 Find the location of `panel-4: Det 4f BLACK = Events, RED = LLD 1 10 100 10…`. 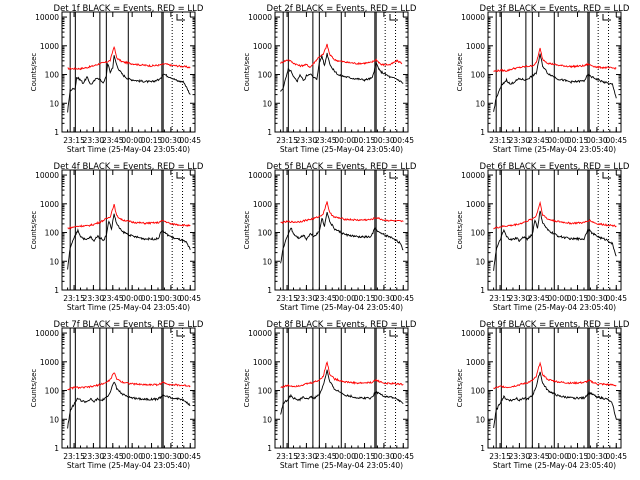

panel-4: Det 4f BLACK = Events, RED = LLD 1 10 100 10… is located at coordinates (117, 237).